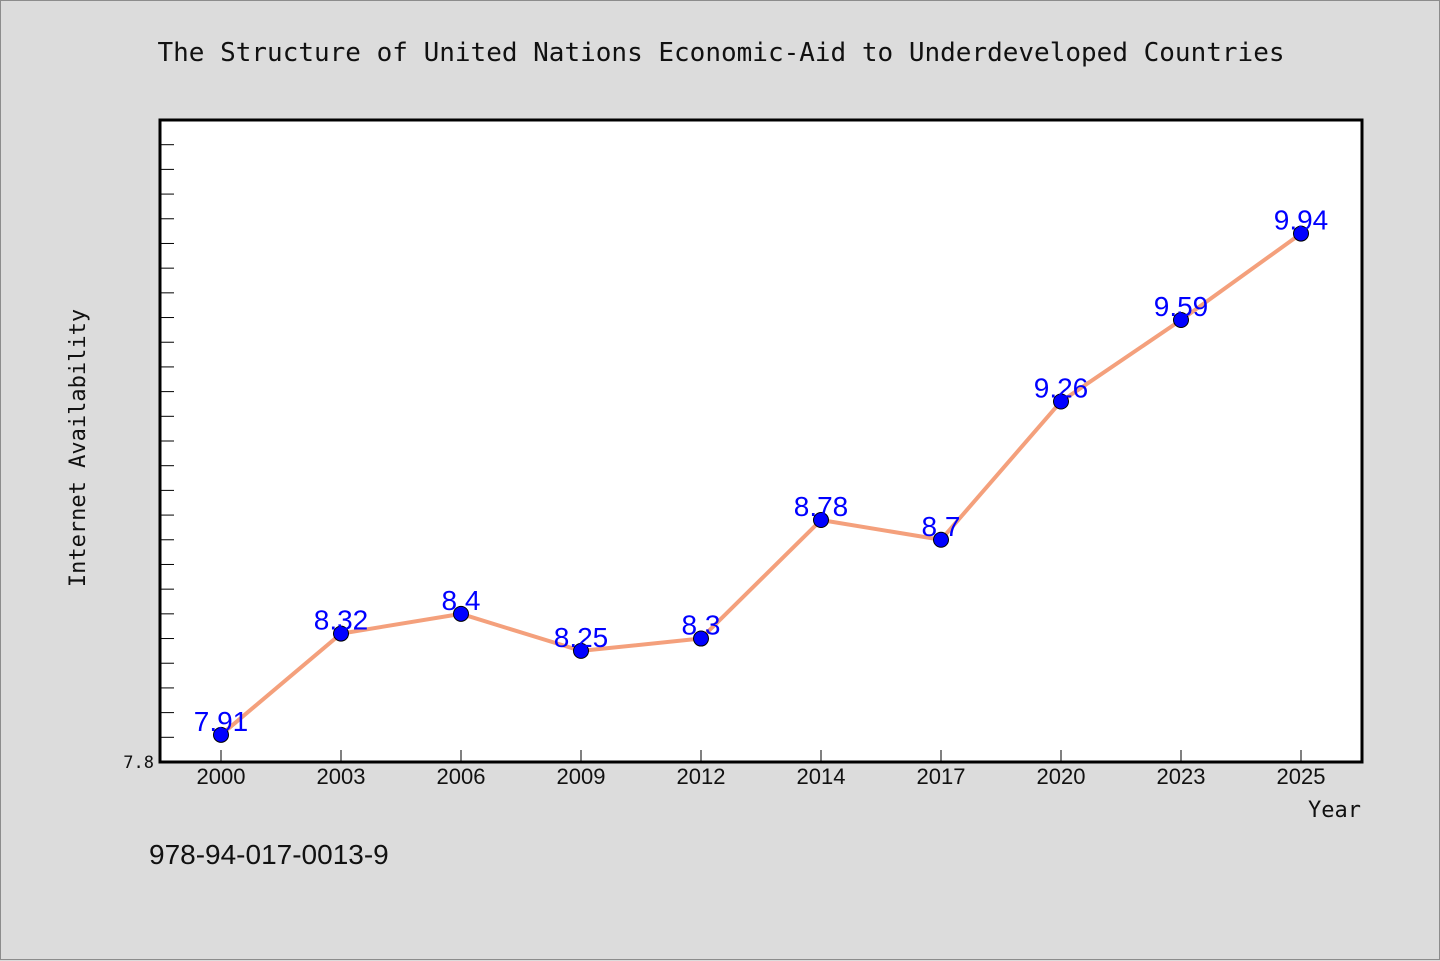 This screenshot has width=1440, height=961. Describe the element at coordinates (821, 506) in the screenshot. I see `data-label: 8.78` at that location.